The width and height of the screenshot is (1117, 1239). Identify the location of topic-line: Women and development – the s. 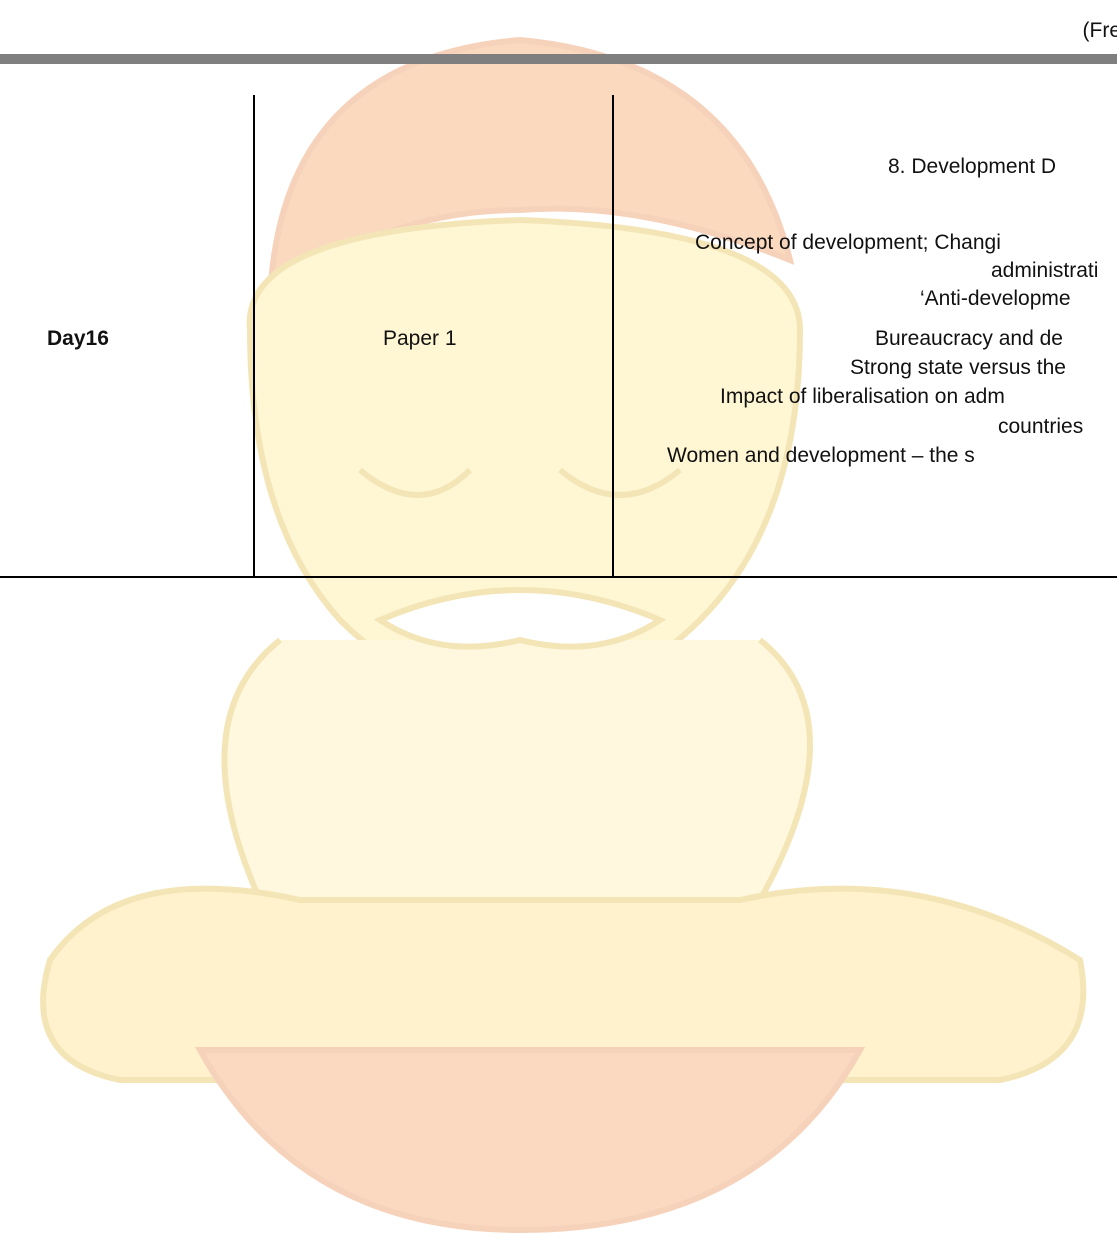
(821, 455).